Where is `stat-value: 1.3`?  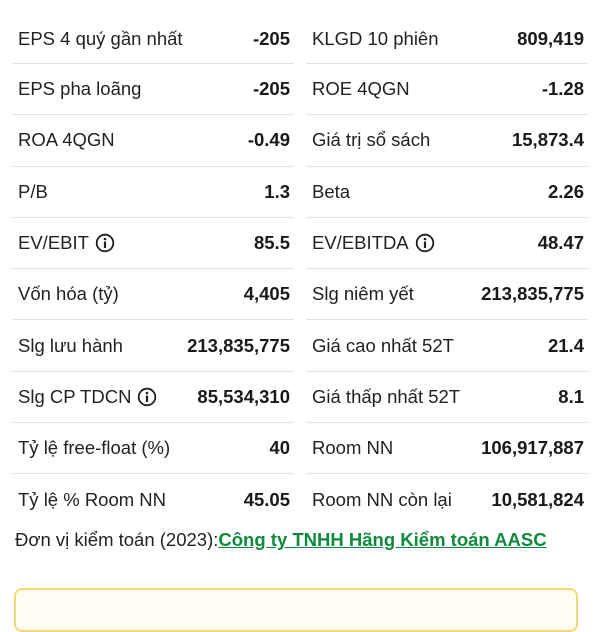
stat-value: 1.3 is located at coordinates (277, 191).